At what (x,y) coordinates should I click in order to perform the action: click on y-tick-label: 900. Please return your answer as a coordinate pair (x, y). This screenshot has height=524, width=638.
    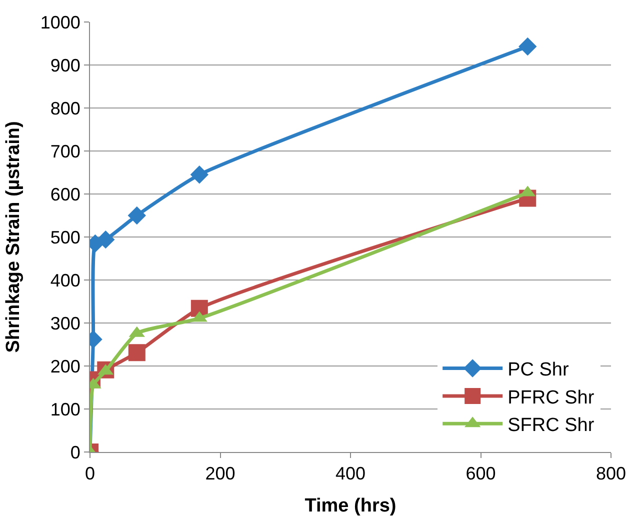
    Looking at the image, I should click on (65, 65).